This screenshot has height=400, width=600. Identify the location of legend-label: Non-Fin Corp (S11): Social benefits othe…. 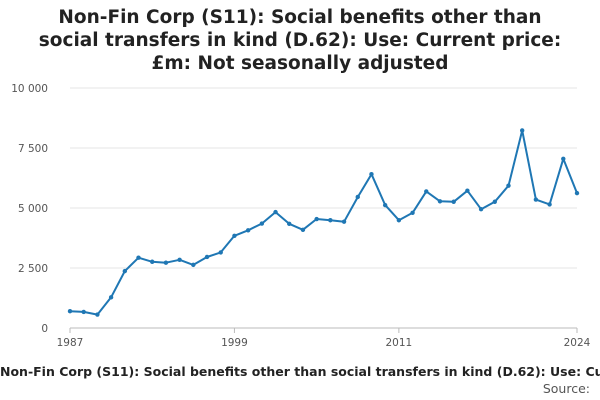
(300, 371).